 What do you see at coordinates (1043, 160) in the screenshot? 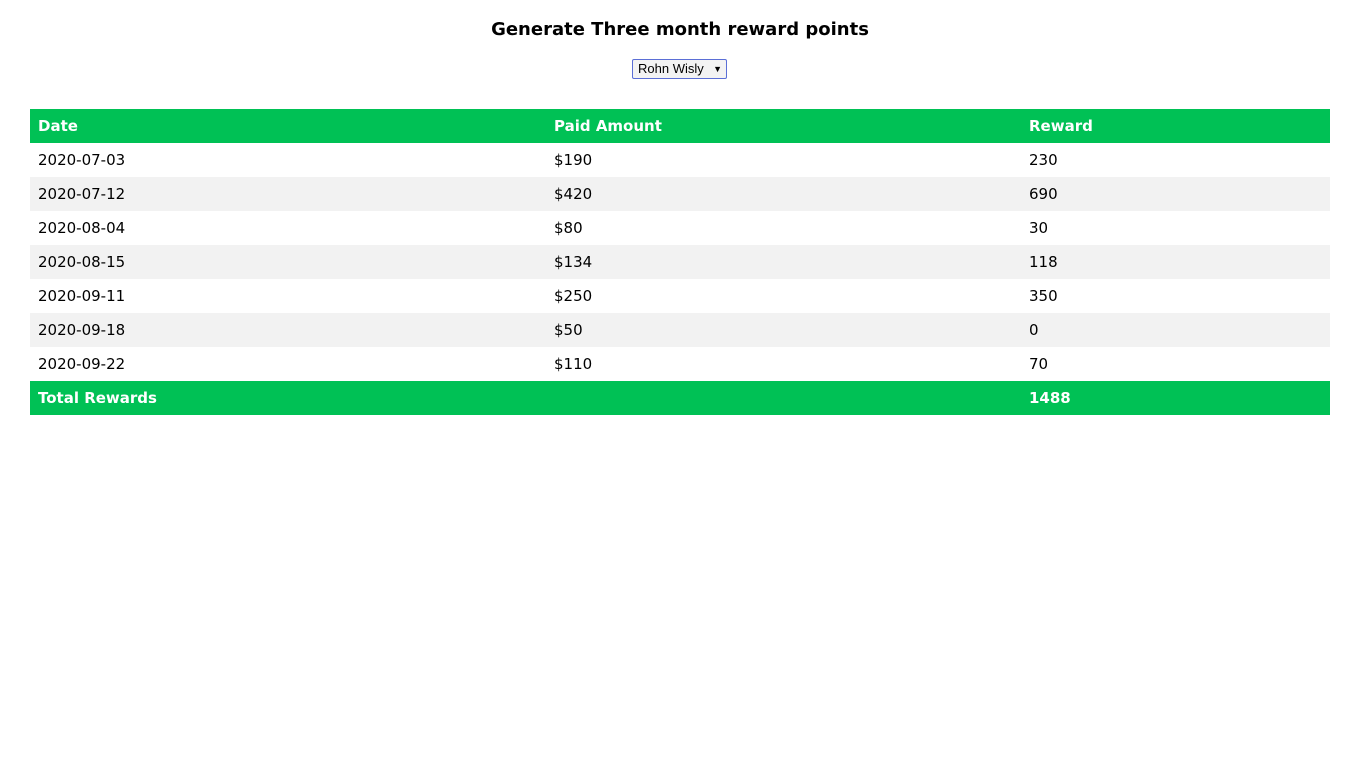
I see `cell-reward: 230` at bounding box center [1043, 160].